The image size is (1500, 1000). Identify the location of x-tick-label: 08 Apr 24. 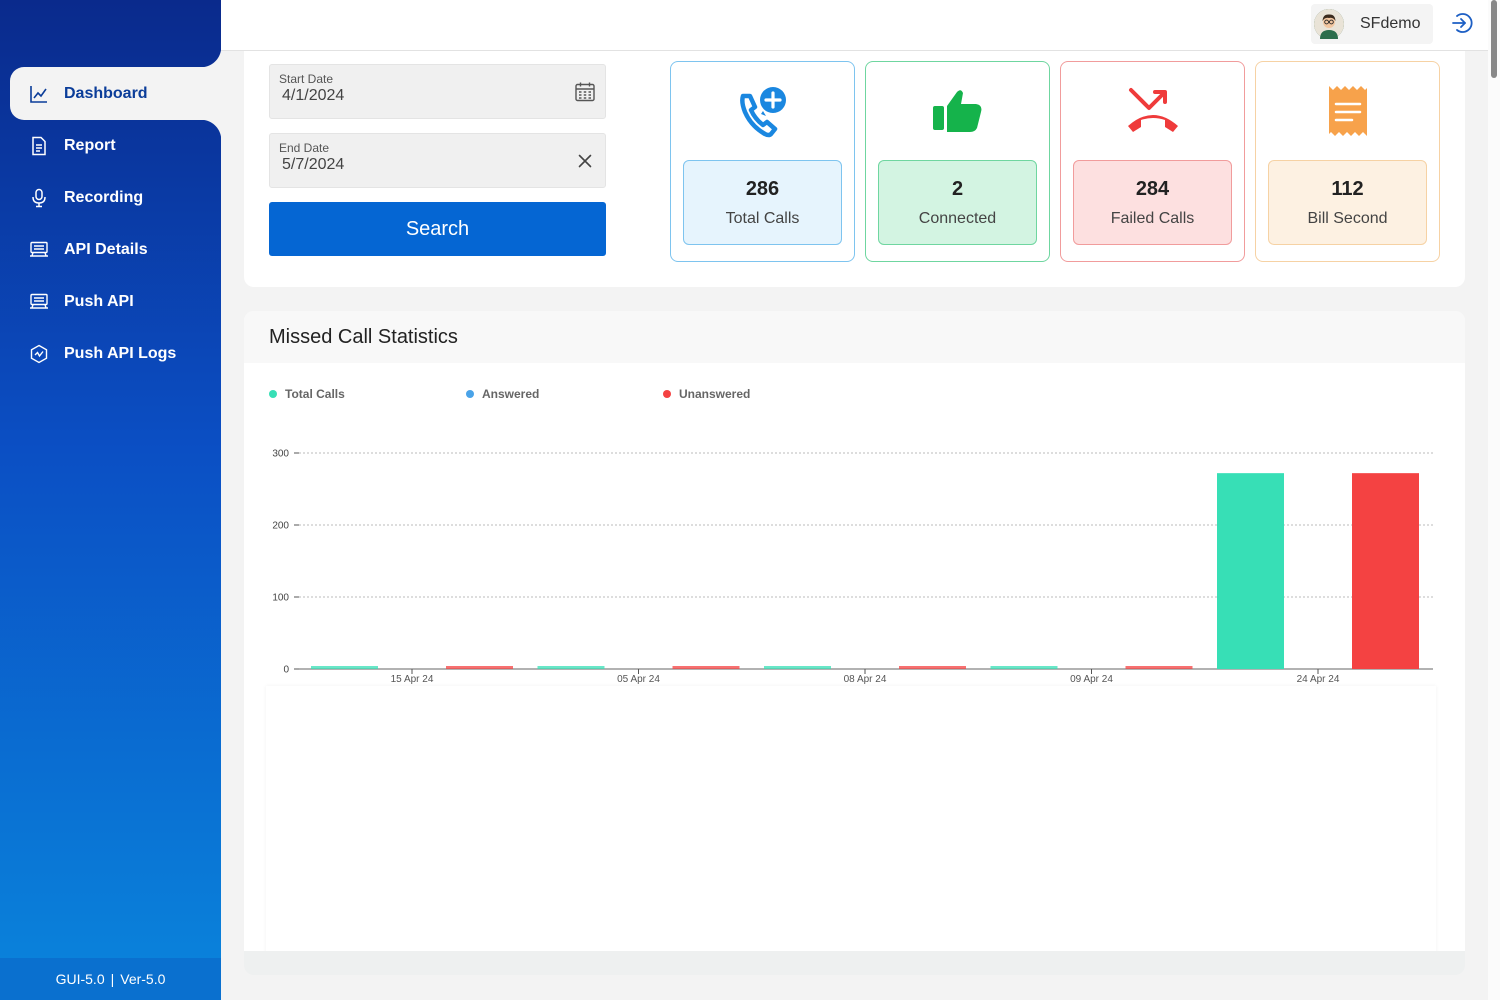
(865, 679).